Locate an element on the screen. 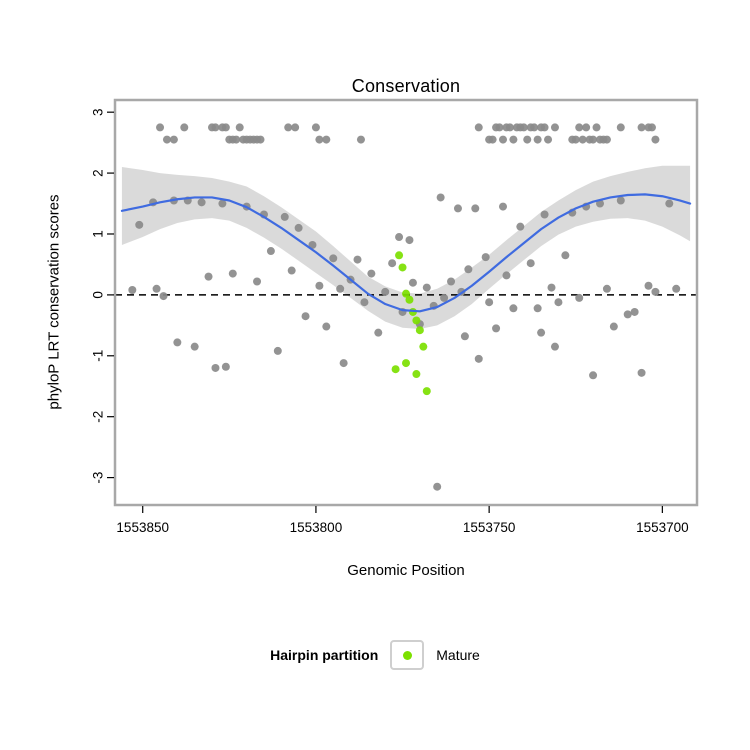 The height and width of the screenshot is (750, 750). chart-title: Conservation is located at coordinates (406, 86).